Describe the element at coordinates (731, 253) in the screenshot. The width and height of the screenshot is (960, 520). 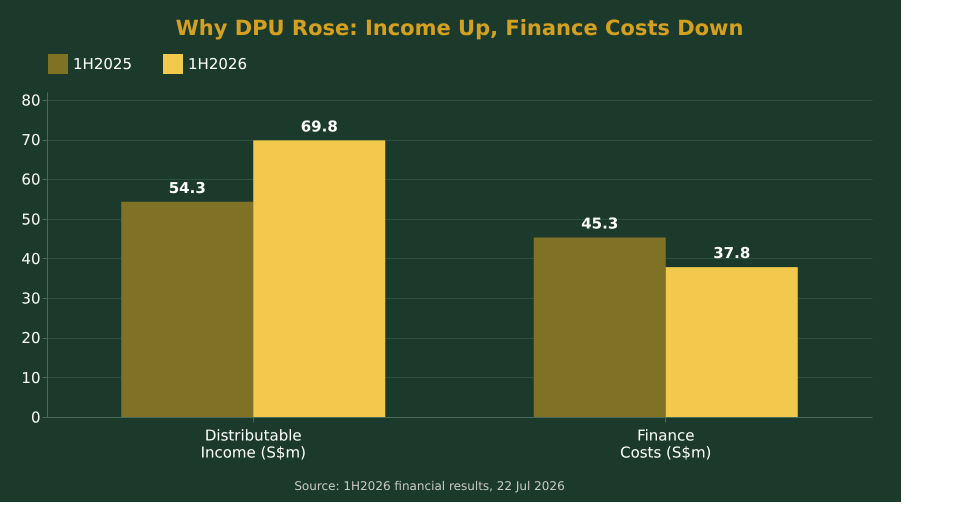
I see `data-label: 37.8` at that location.